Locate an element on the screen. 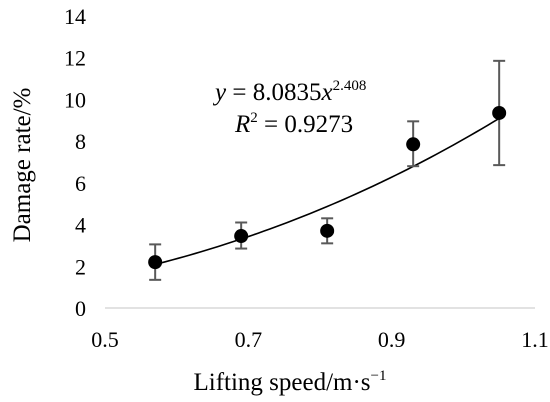 This screenshot has height=402, width=550. x-tick-label-1: 0.7 is located at coordinates (249, 339).